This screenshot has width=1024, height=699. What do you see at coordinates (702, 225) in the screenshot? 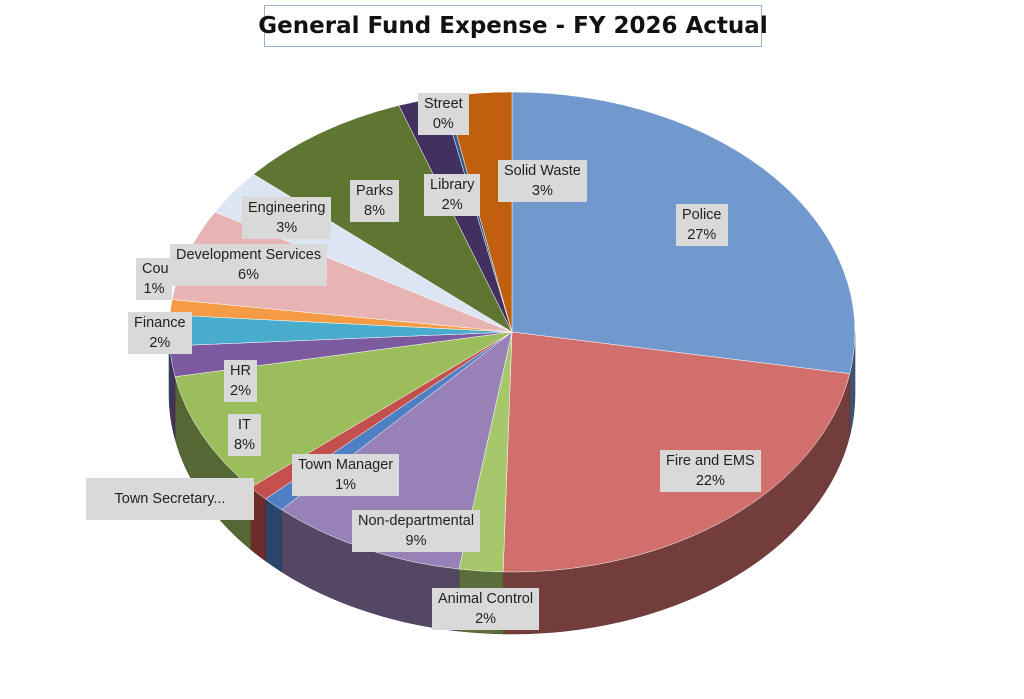
I see `label-police: Police 27%` at bounding box center [702, 225].